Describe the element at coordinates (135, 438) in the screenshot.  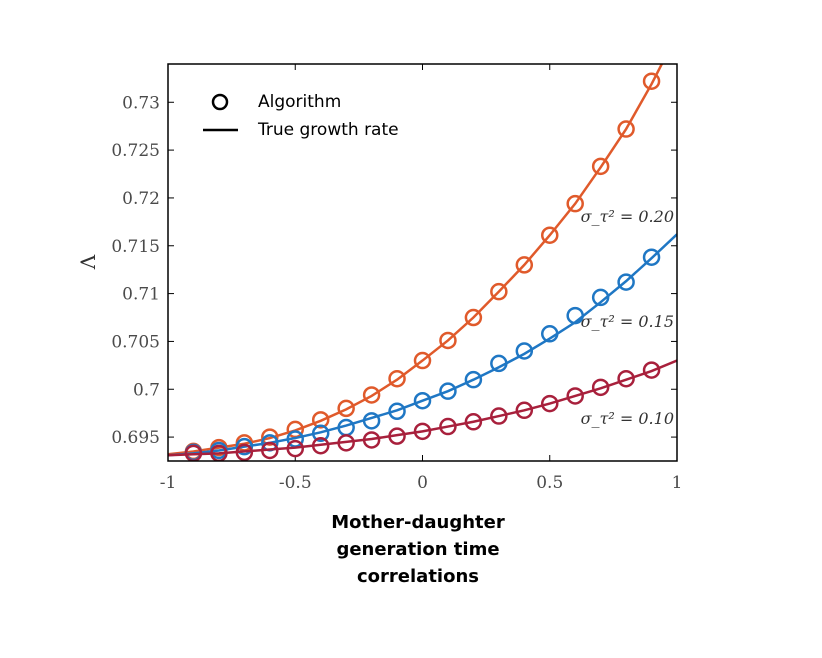
I see `y-tick-label: 0.695` at that location.